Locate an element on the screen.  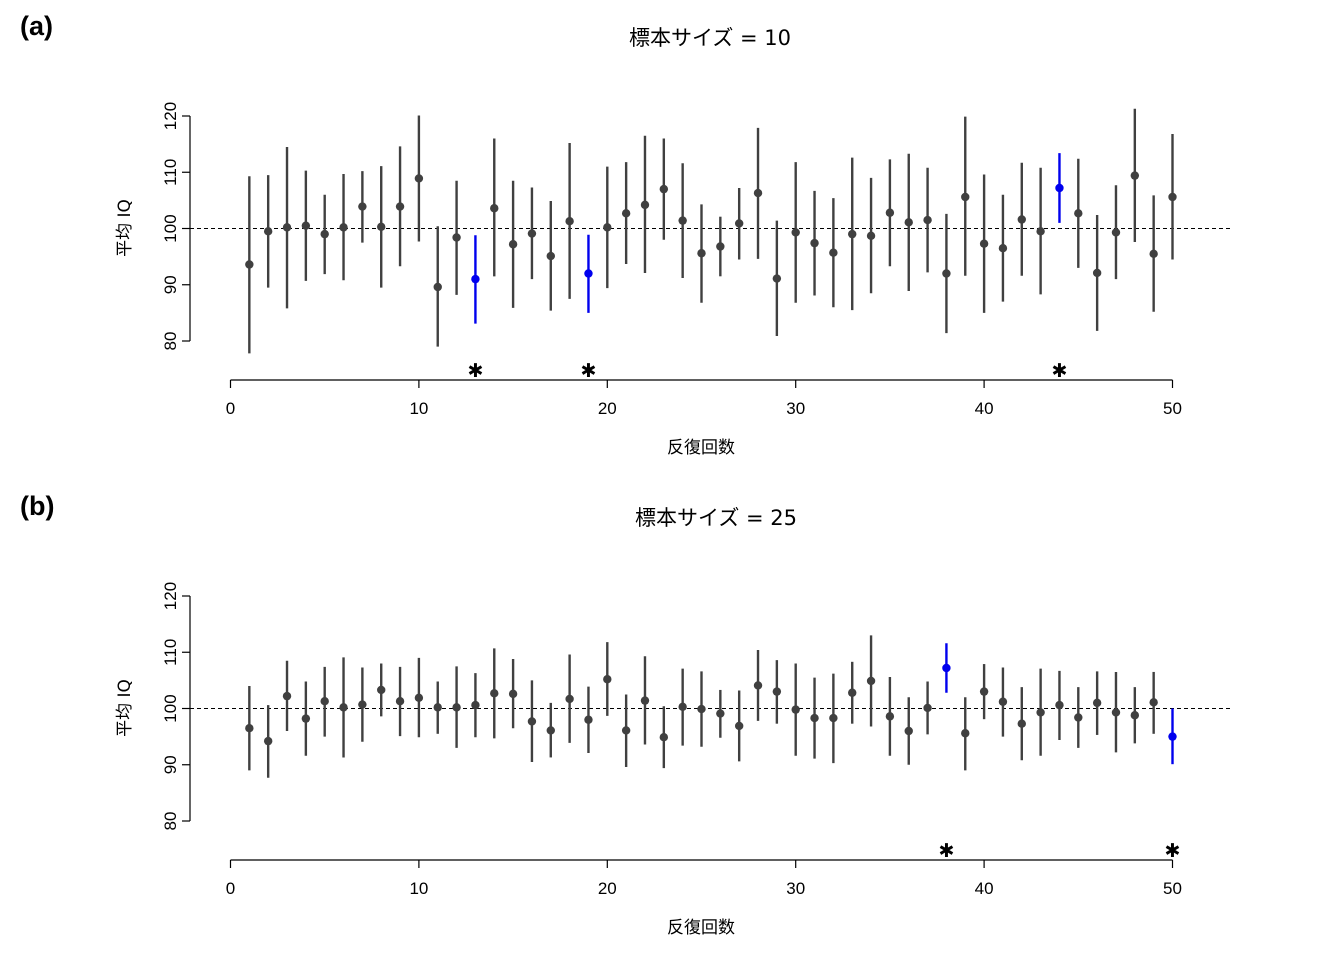
y-tick-label-b: 110 is located at coordinates (170, 652).